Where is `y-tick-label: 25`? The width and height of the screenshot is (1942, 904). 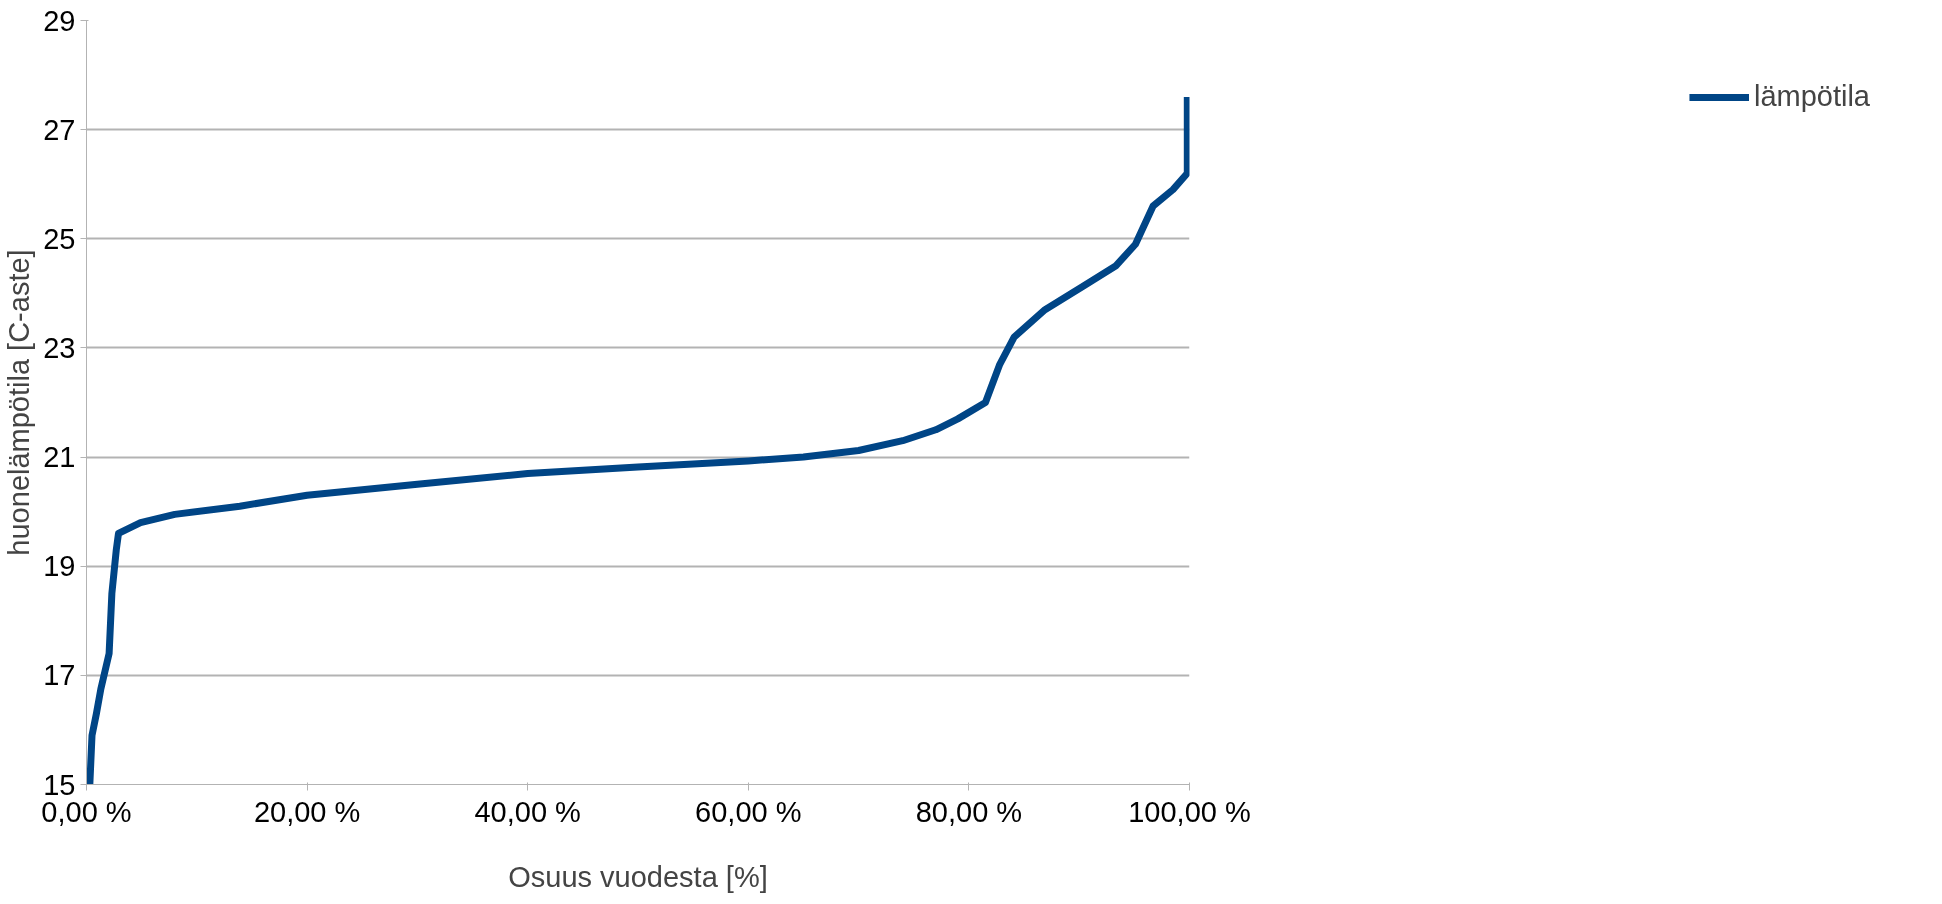
y-tick-label: 25 is located at coordinates (59, 238).